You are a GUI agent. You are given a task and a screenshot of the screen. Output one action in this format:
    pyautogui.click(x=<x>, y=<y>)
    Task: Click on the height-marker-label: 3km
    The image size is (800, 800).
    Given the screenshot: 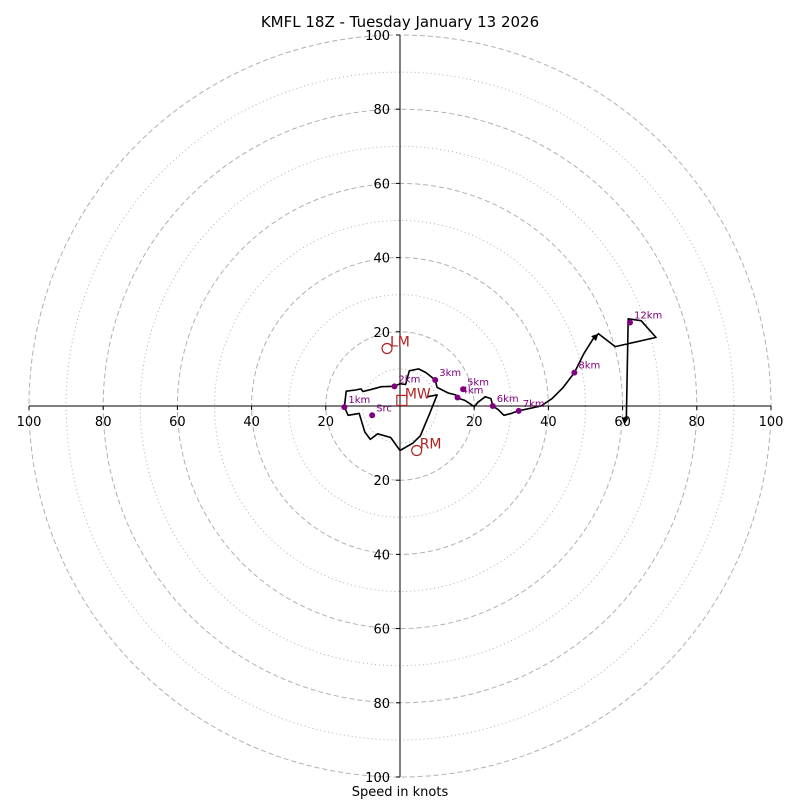 What is the action you would take?
    pyautogui.click(x=450, y=373)
    